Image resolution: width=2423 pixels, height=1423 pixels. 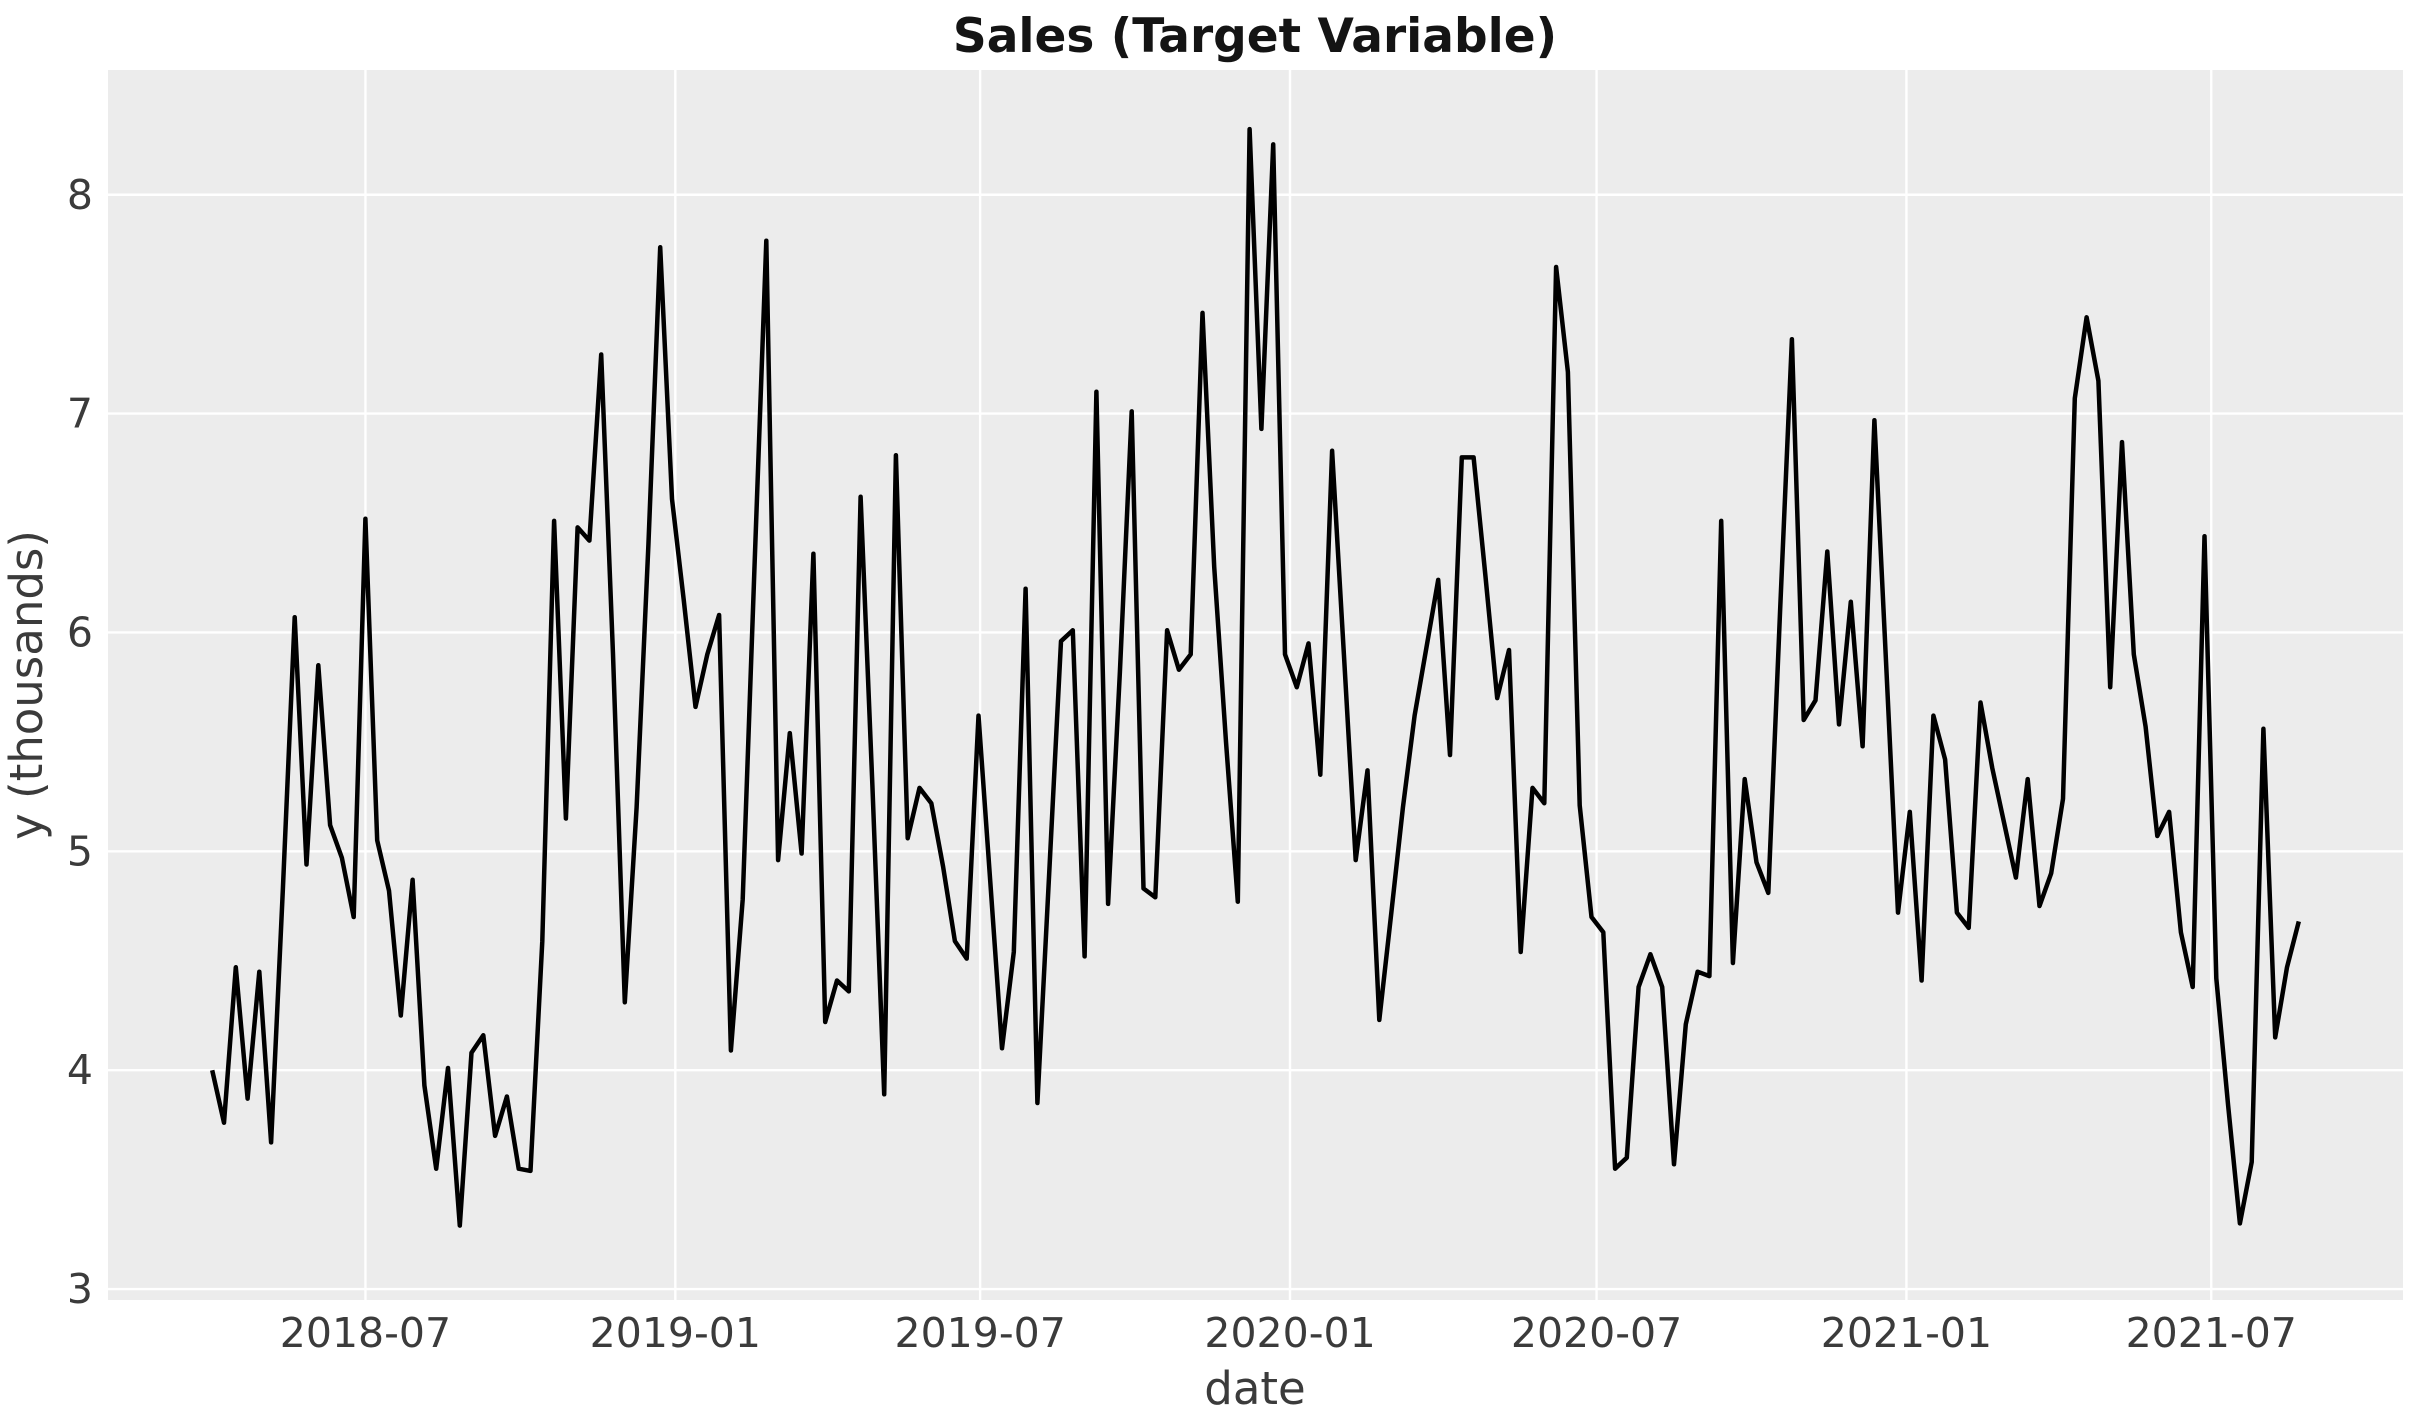 I want to click on y-tick-labels: 3 4 5 6 7 8, so click(x=80, y=742).